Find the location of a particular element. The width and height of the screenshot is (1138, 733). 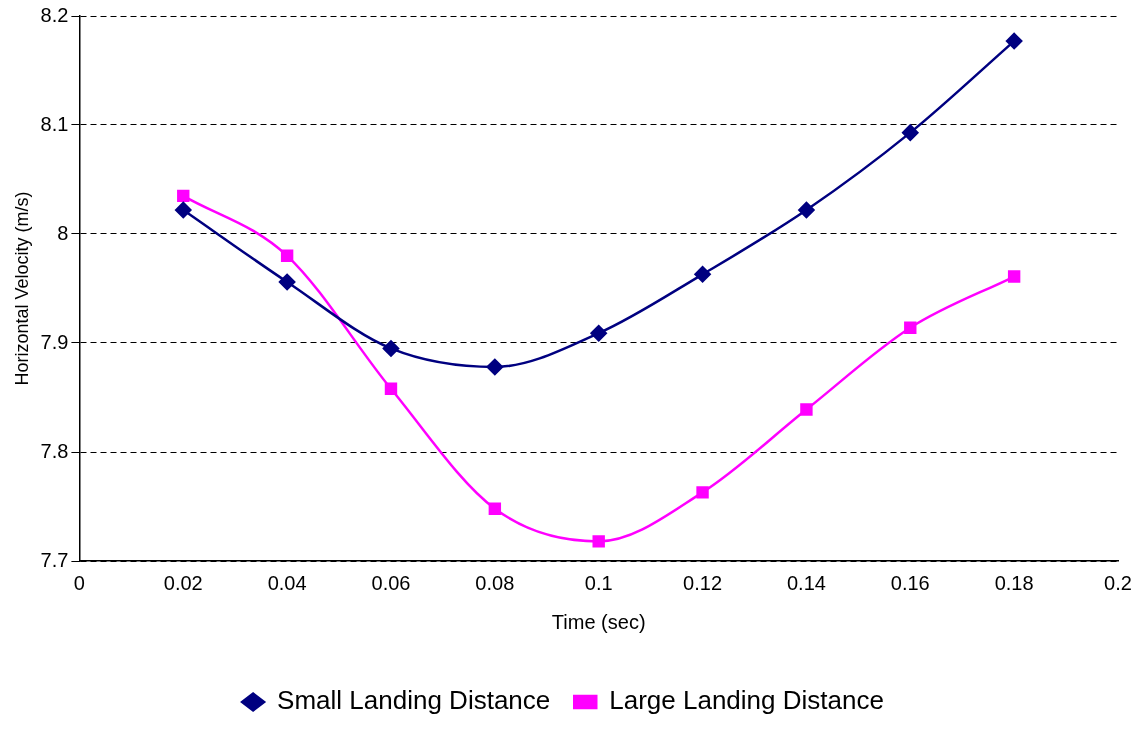

x-tick-label: 0 is located at coordinates (79, 582).